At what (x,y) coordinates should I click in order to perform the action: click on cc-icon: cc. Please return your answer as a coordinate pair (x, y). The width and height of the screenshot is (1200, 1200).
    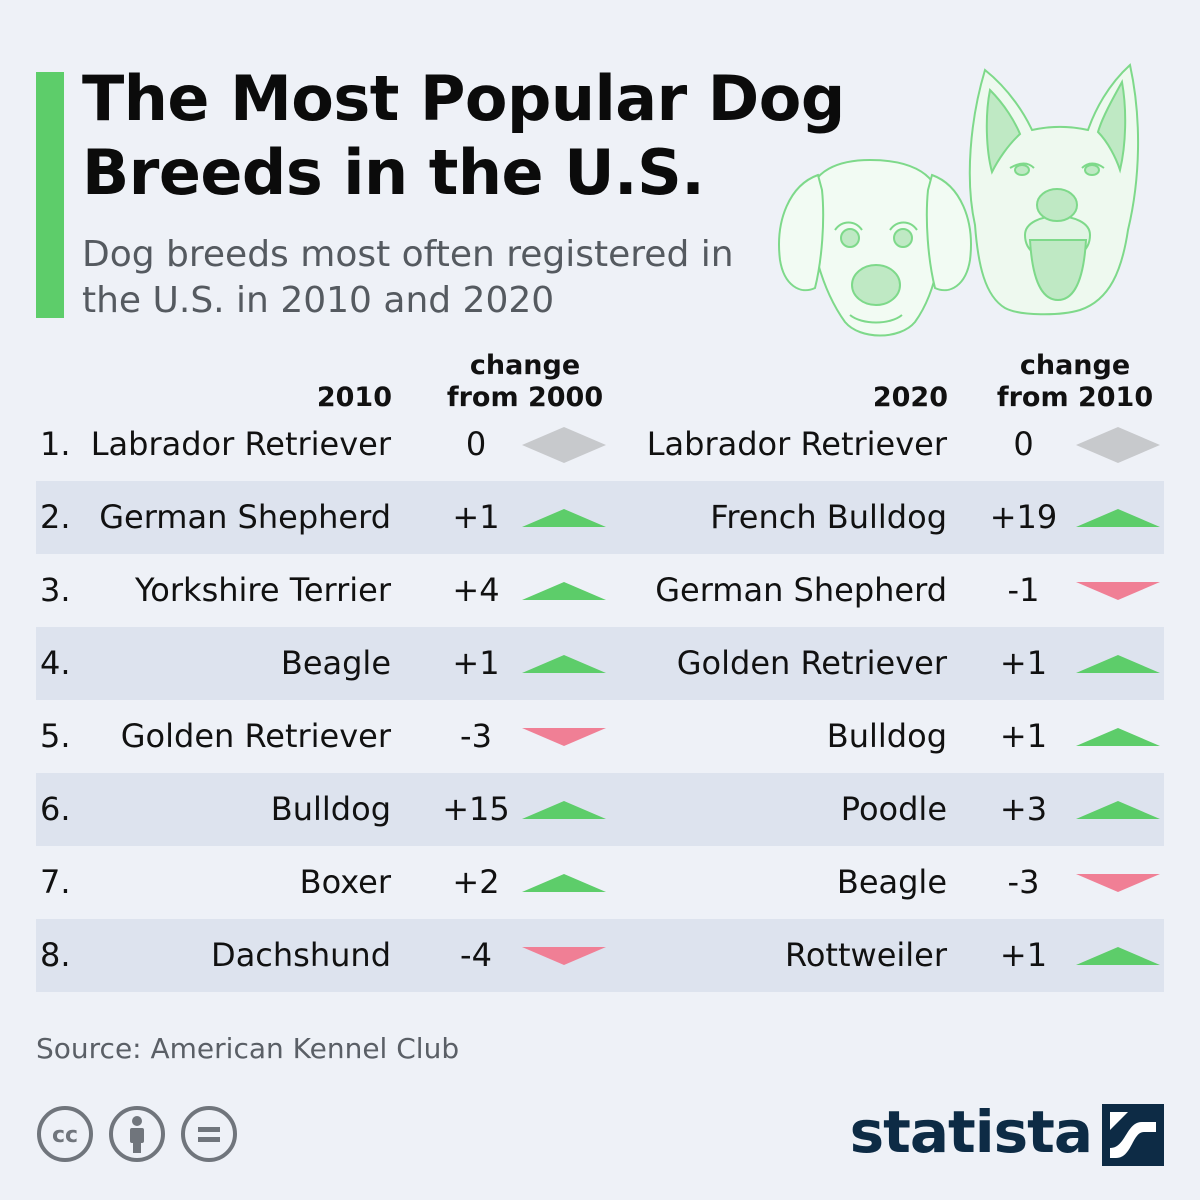
    Looking at the image, I should click on (65, 1134).